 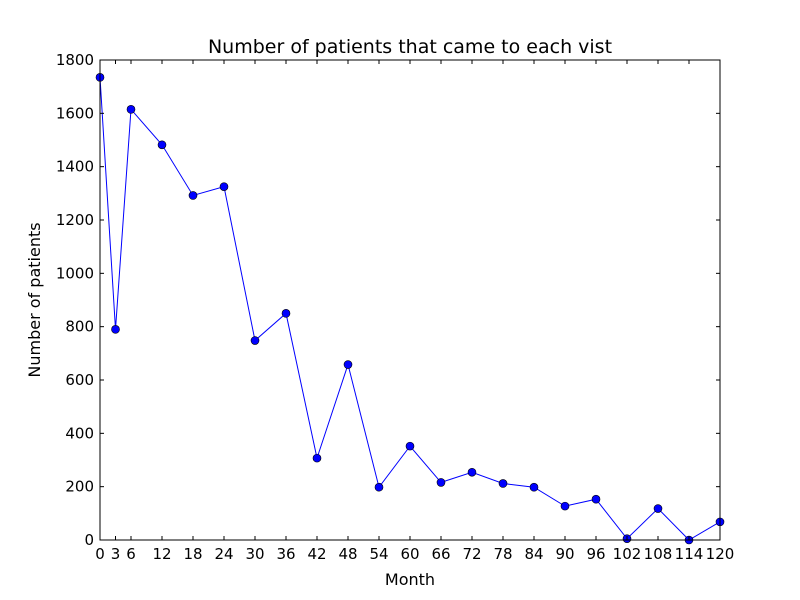 I want to click on y-tick-label: 1000, so click(x=75, y=273).